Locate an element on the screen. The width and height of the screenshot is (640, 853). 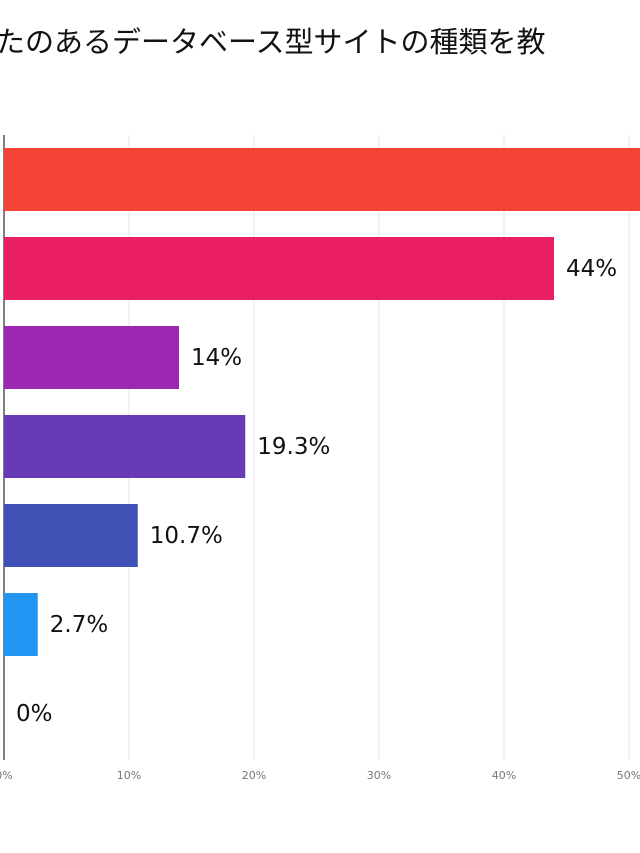
x-tick-label: 40% is located at coordinates (504, 775).